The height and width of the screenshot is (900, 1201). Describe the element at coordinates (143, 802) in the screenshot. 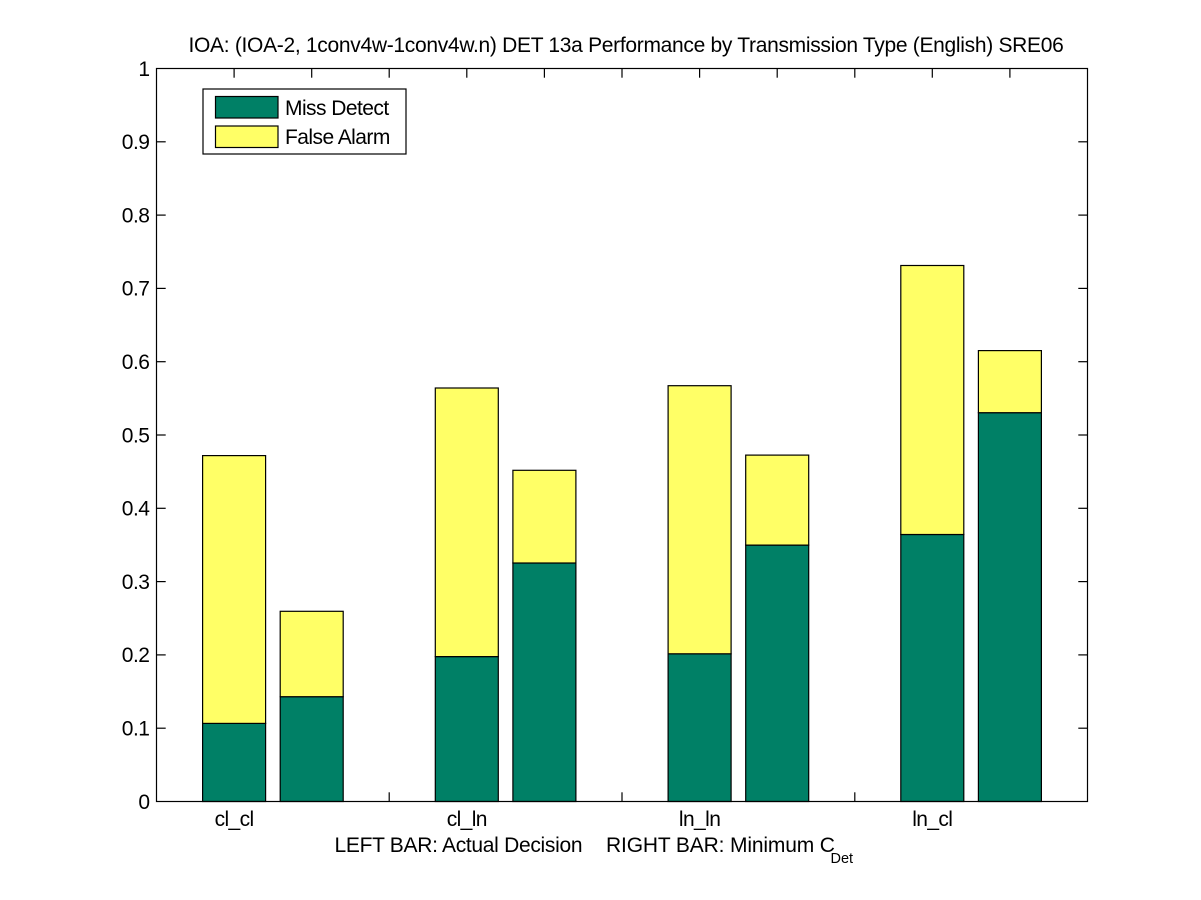

I see `svg-text: 0` at that location.